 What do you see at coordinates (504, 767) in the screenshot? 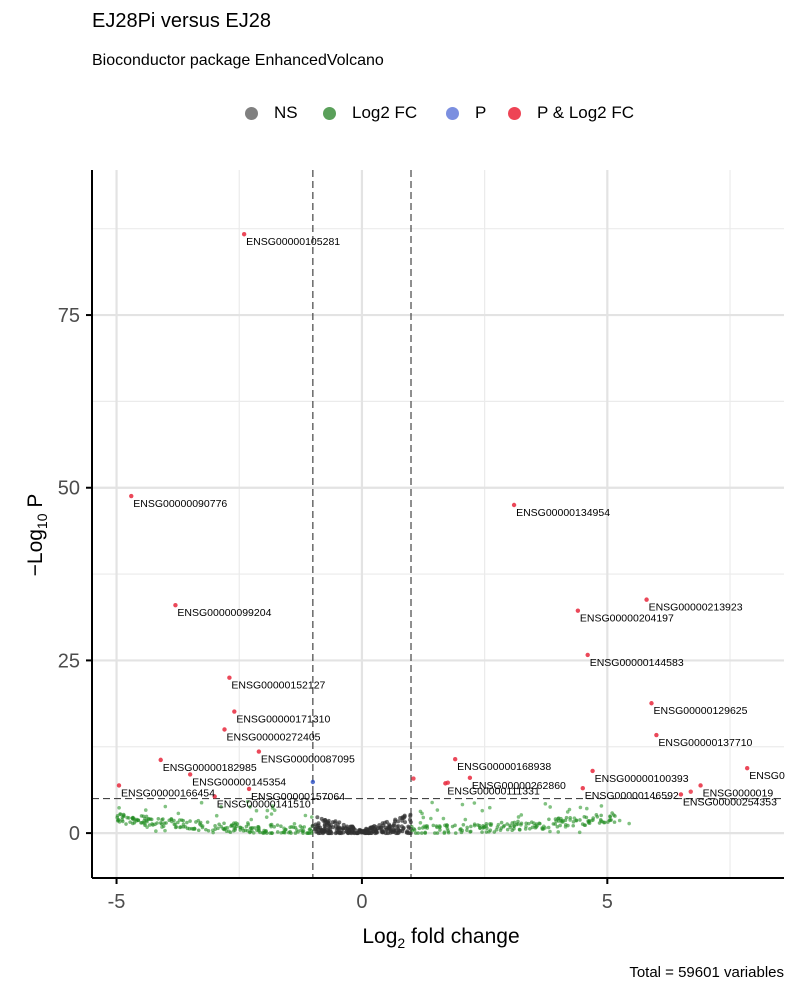
I see `point-label: ENSG00000168938` at bounding box center [504, 767].